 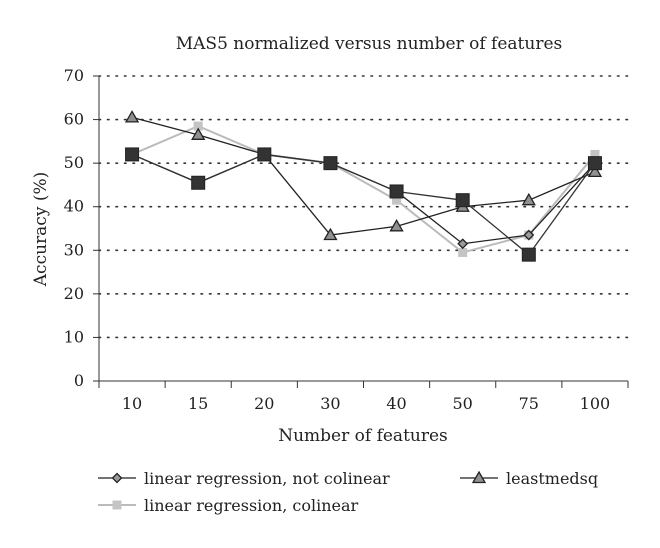 I want to click on x-tick-label: 10, so click(x=132, y=403).